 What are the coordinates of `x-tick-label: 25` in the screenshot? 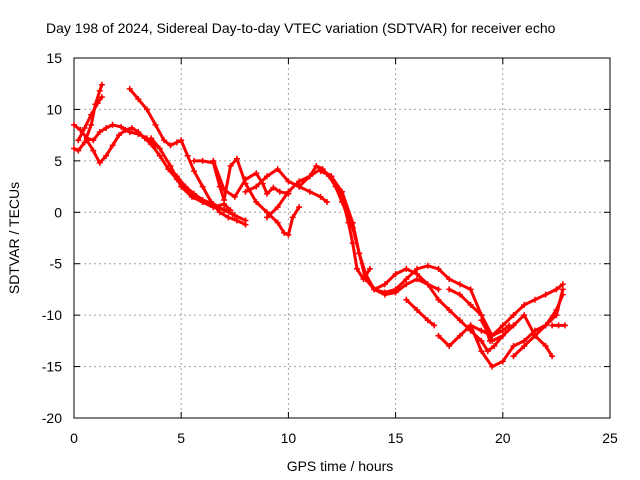 It's located at (610, 438).